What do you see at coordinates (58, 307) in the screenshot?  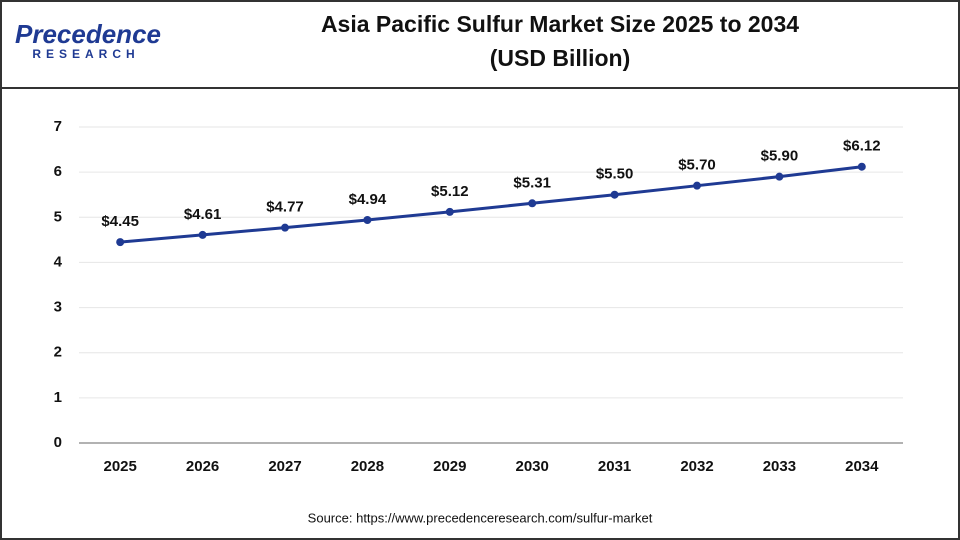 I see `y-tick-label: 3` at bounding box center [58, 307].